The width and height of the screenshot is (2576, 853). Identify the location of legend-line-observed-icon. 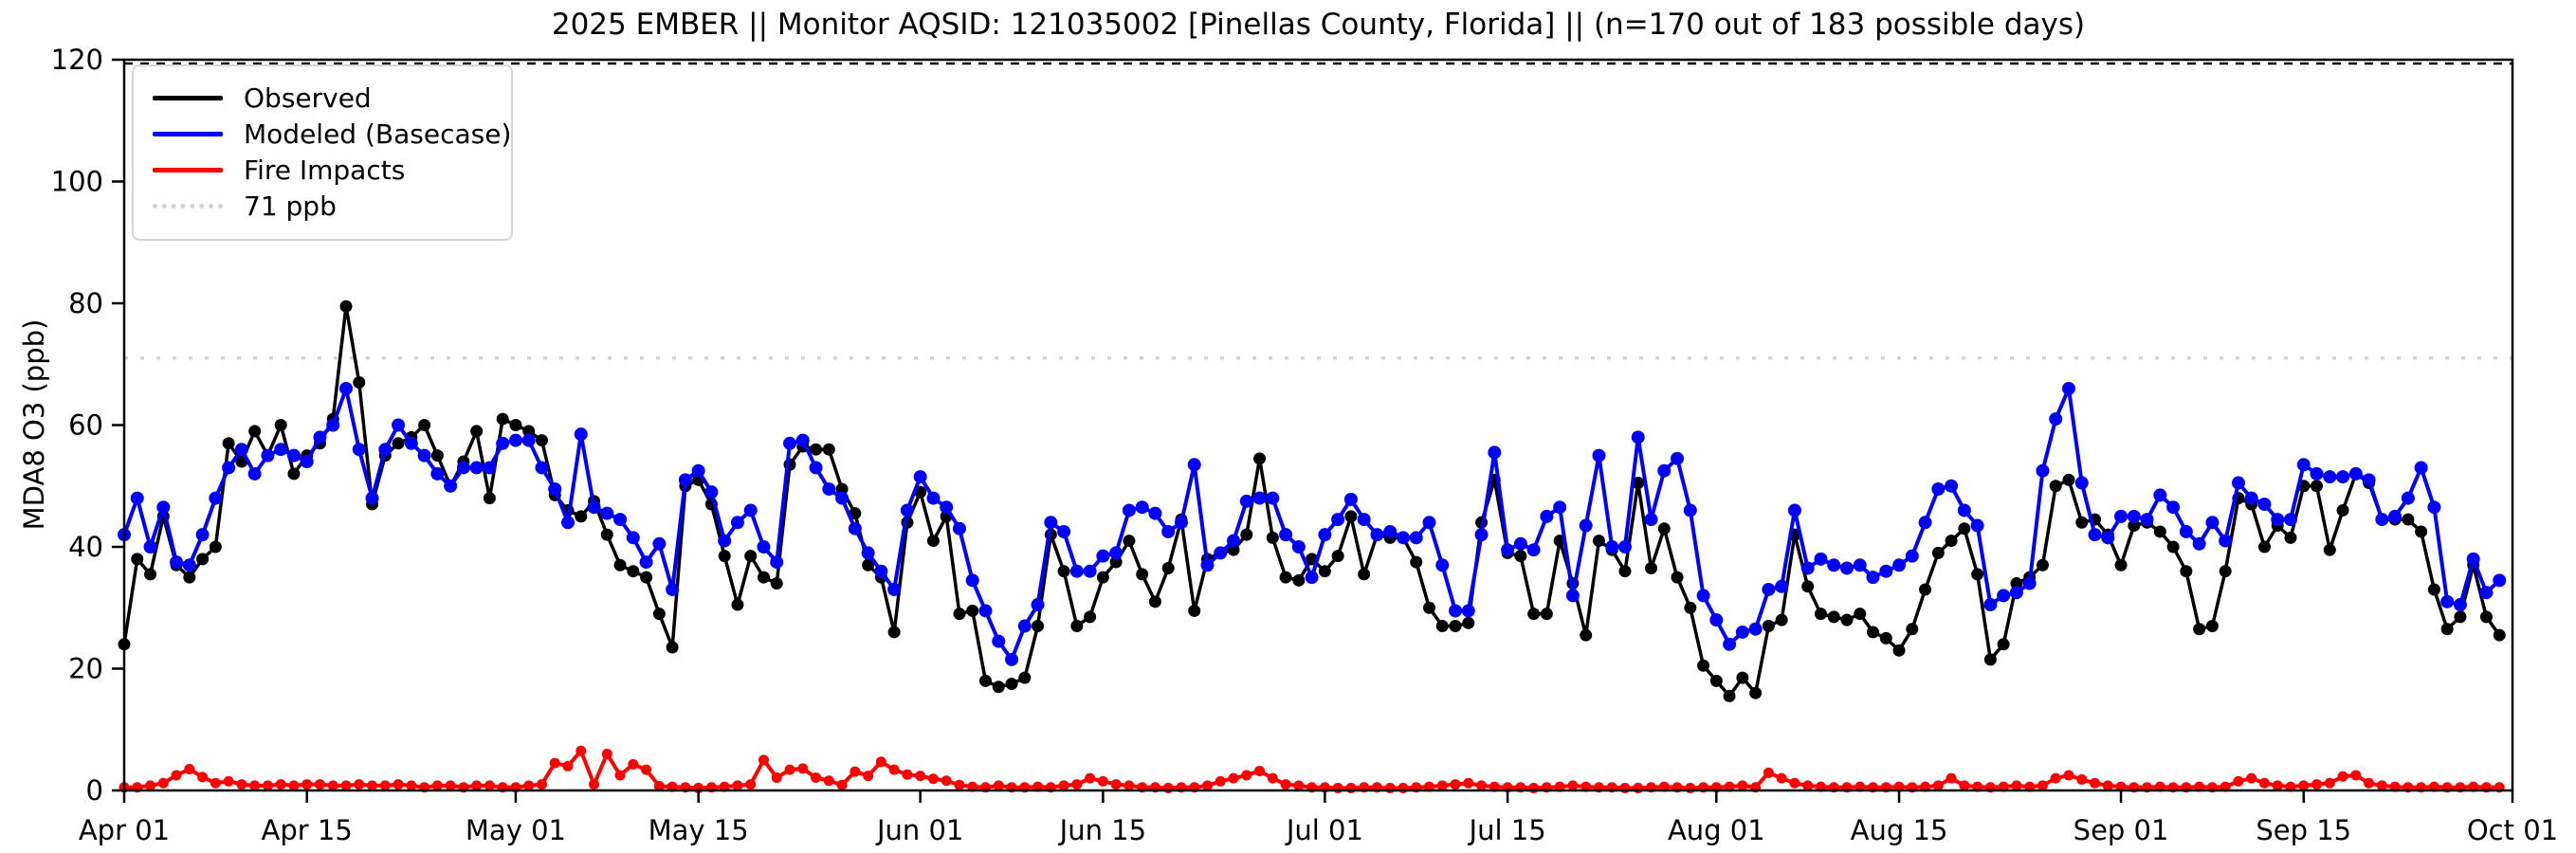
(188, 97).